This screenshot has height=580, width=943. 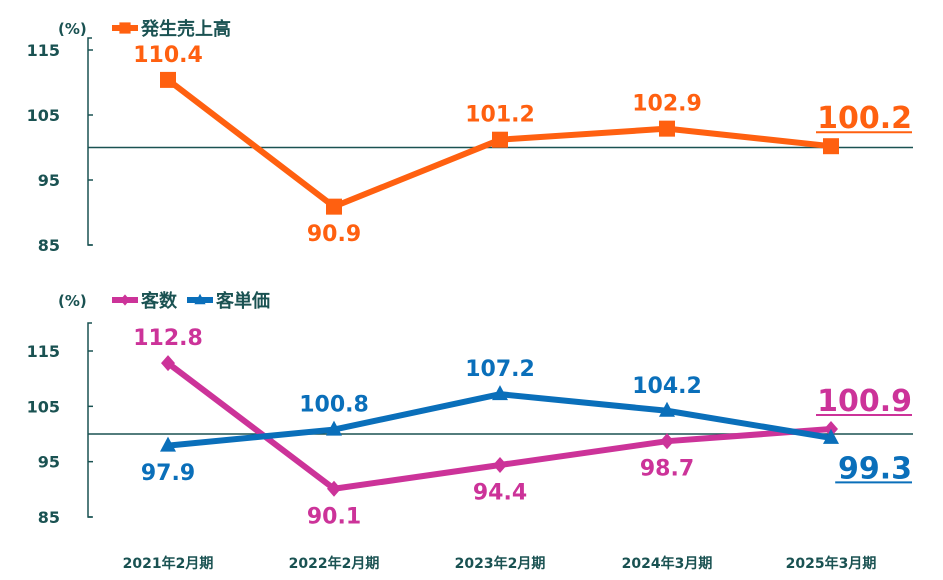 I want to click on data-label: 99.3, so click(x=875, y=468).